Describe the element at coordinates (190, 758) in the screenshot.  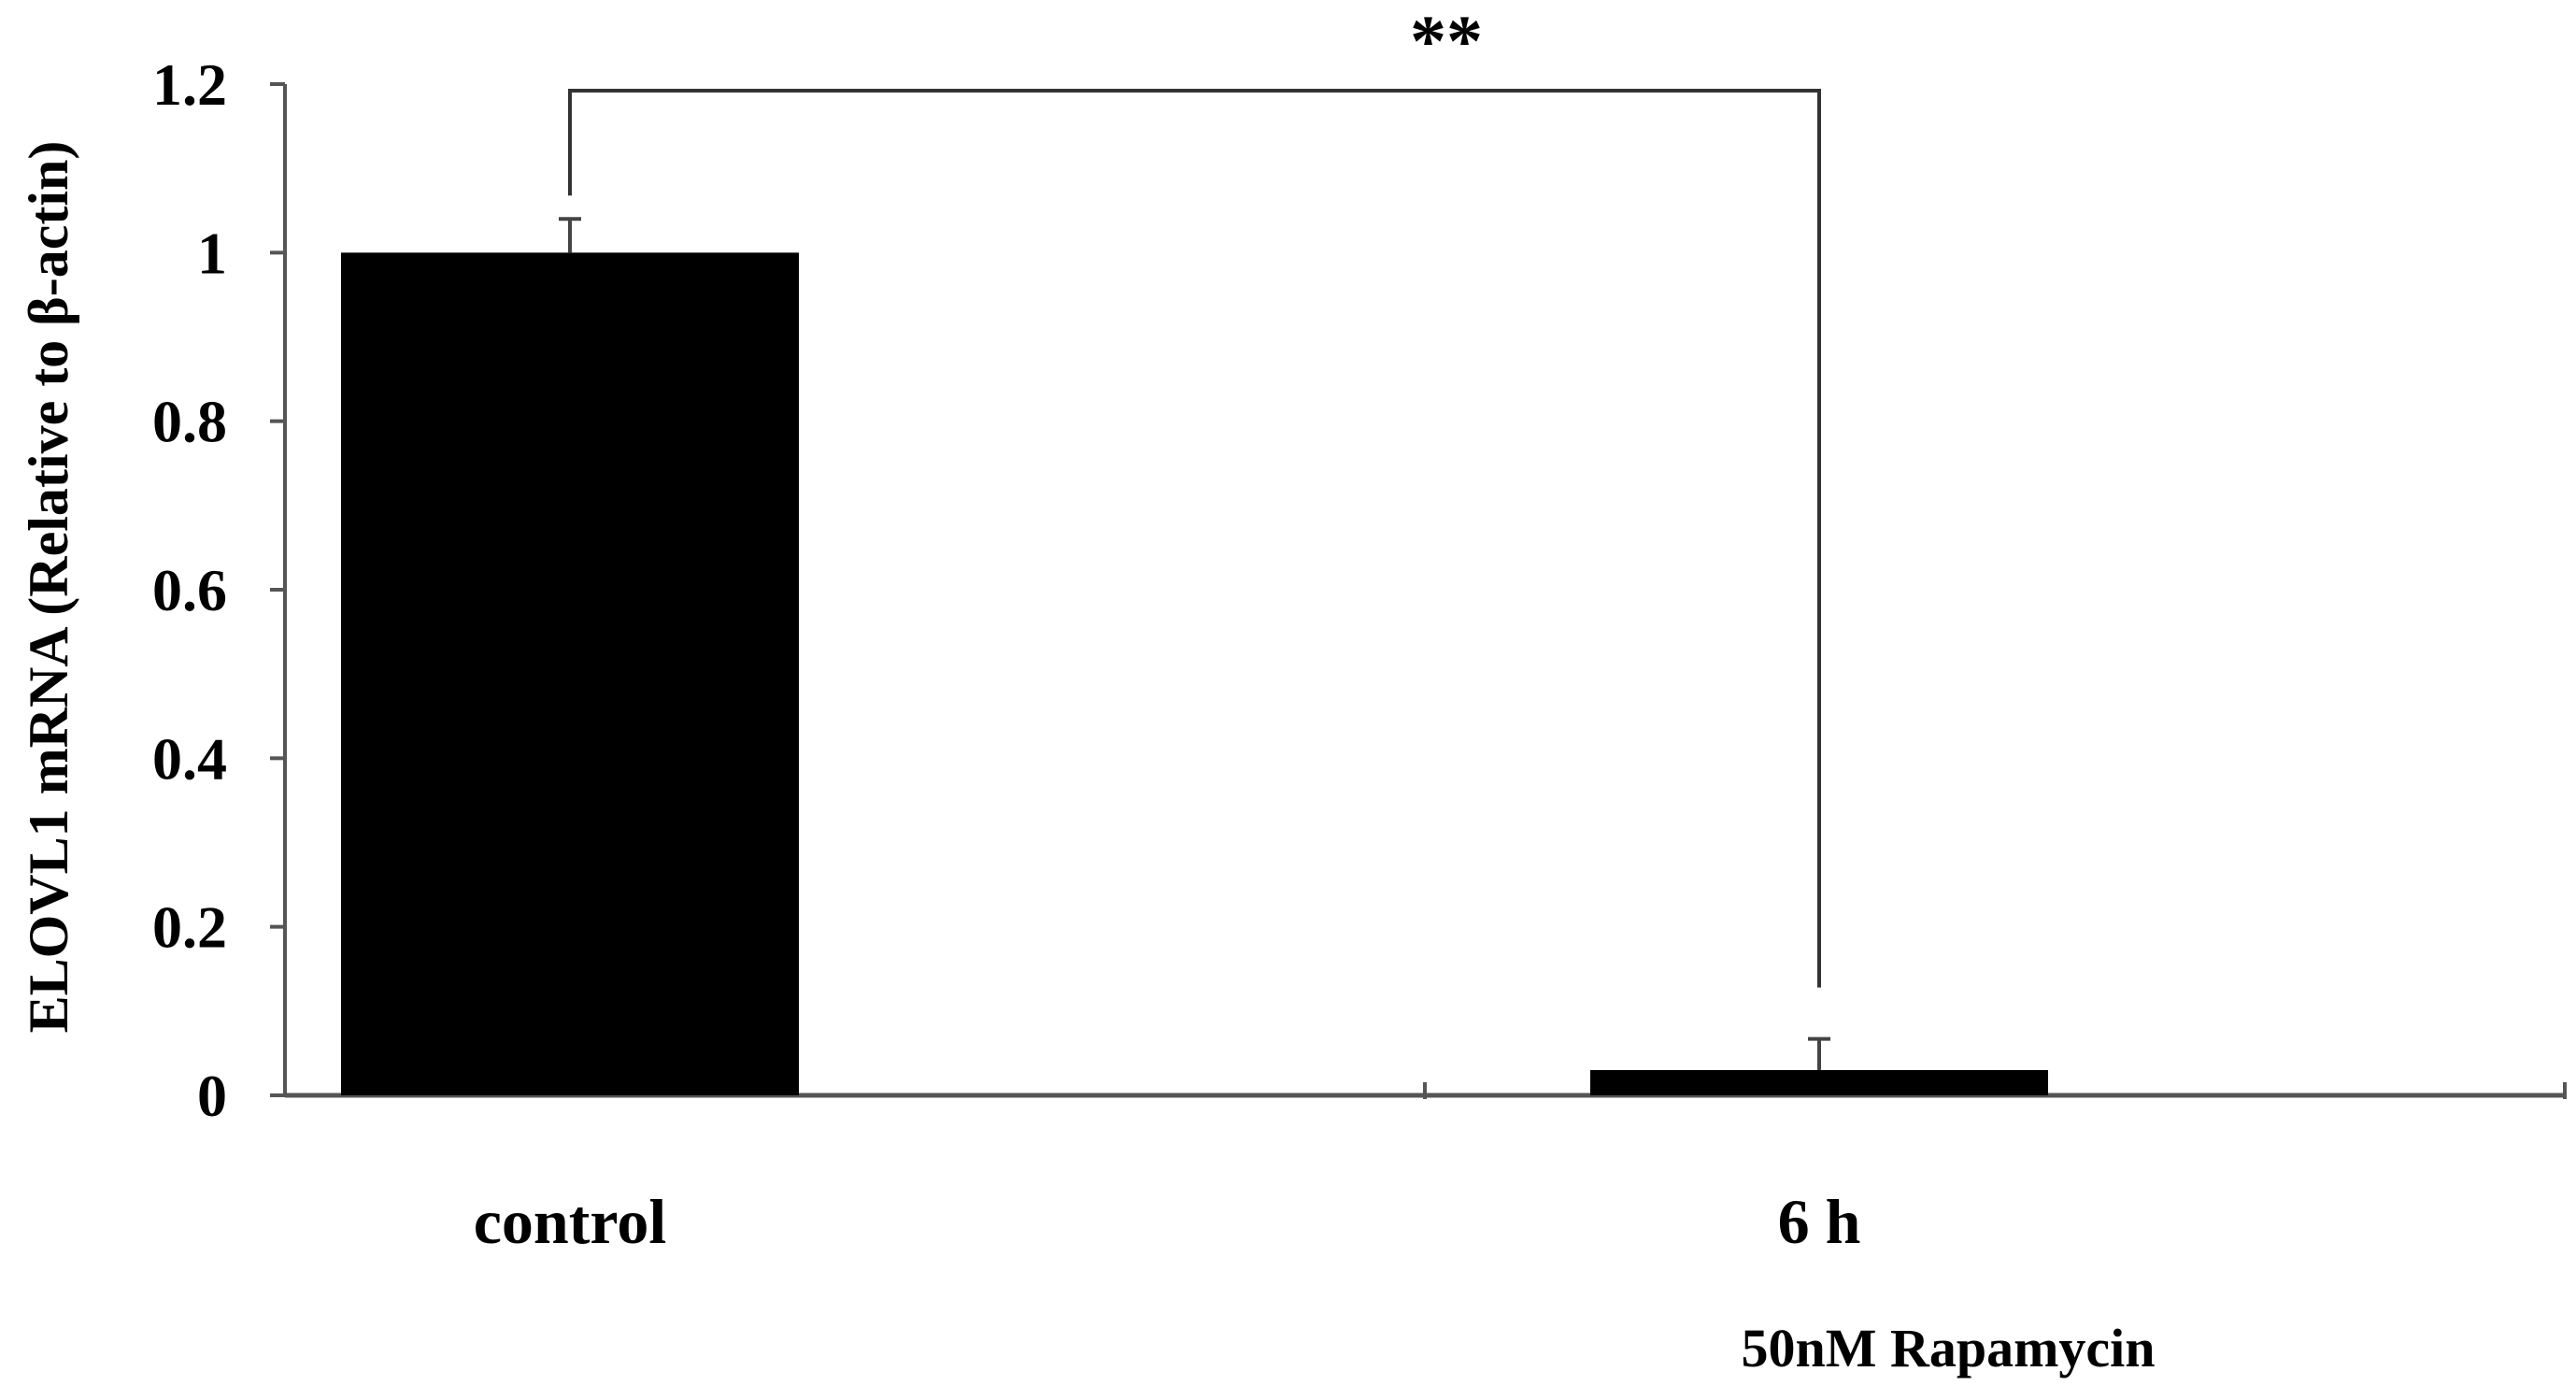
I see `y-tick-label: 0.4` at that location.